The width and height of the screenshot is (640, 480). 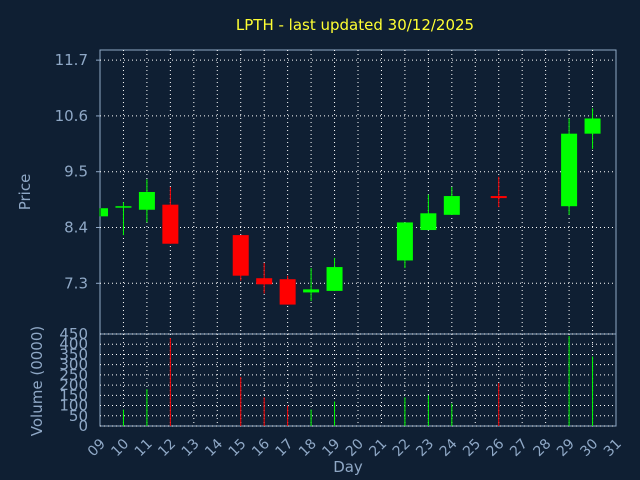 I want to click on price-tick-label: 11.7, so click(x=71, y=60).